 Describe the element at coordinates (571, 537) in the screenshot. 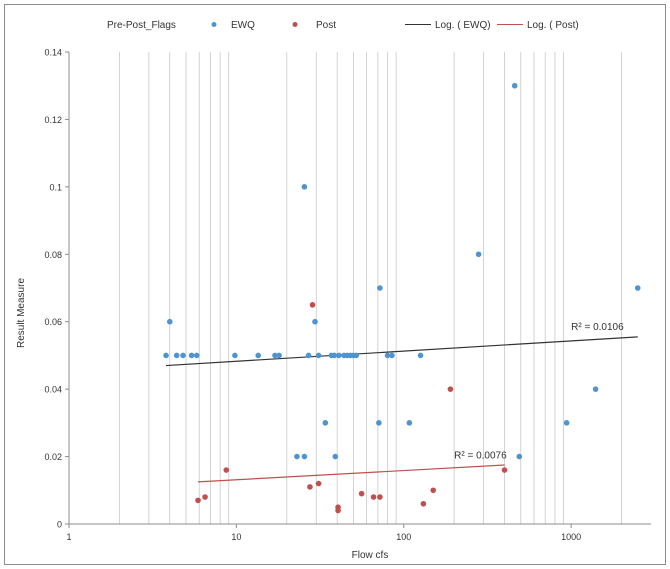

I see `x-tick-label: 1000` at that location.